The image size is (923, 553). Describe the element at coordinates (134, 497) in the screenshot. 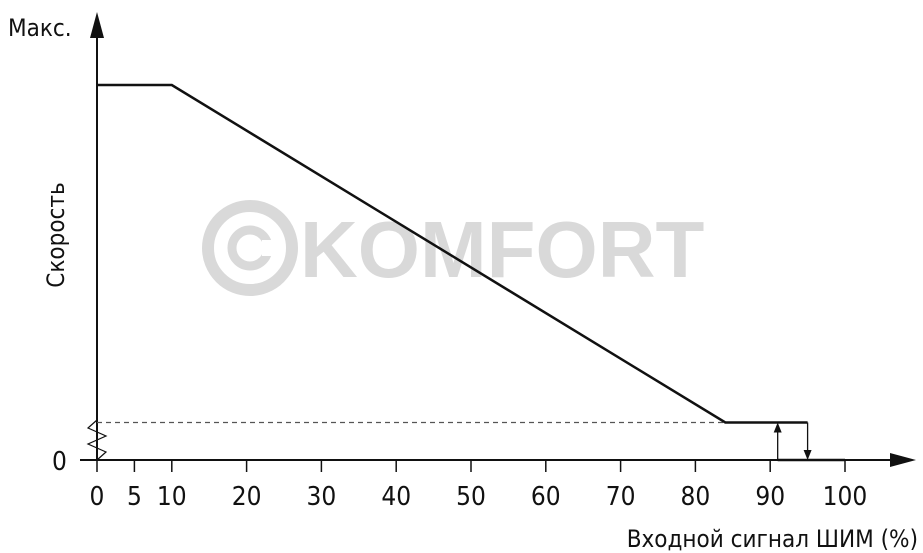

I see `x-tick-label-5: 5` at that location.